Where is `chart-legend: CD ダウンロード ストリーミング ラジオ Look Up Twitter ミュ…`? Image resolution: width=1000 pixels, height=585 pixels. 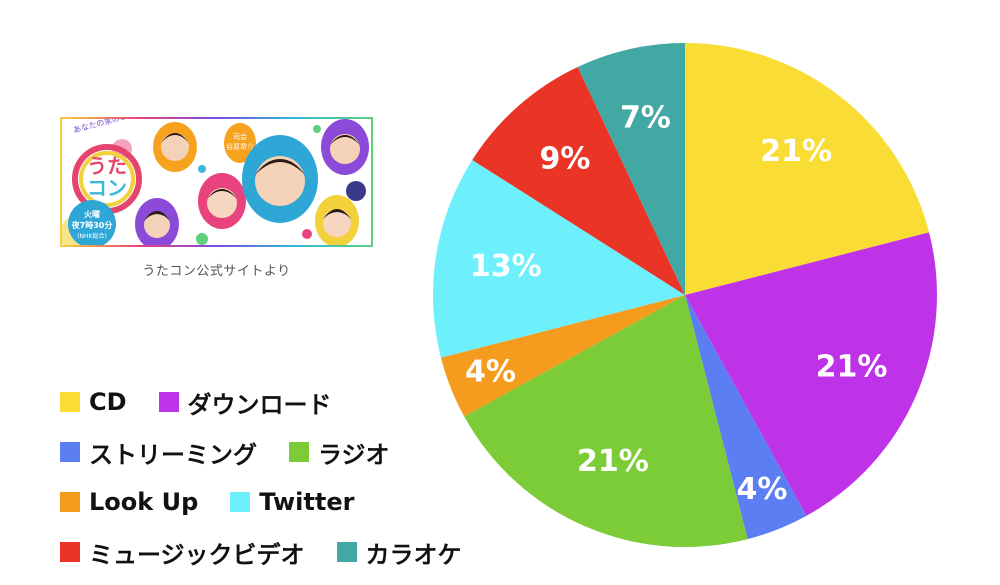
chart-legend: CD ダウンロード ストリーミング ラジオ Look Up Twitter ミュ… is located at coordinates (261, 477).